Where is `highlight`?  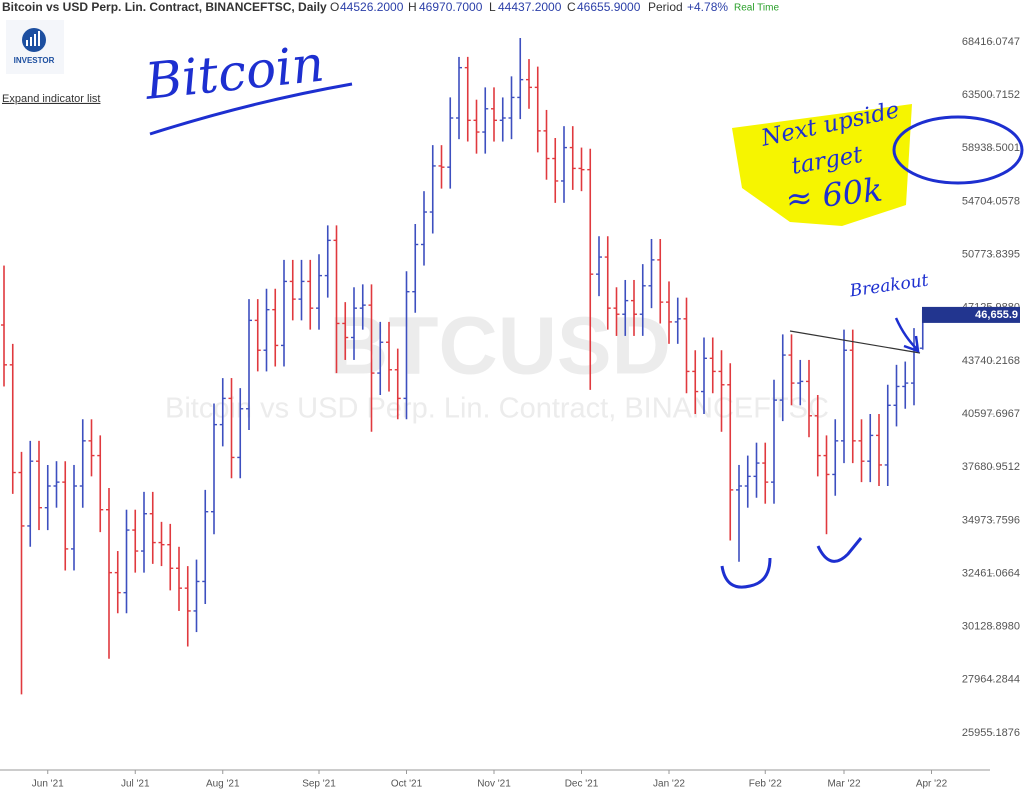
highlight is located at coordinates (822, 165).